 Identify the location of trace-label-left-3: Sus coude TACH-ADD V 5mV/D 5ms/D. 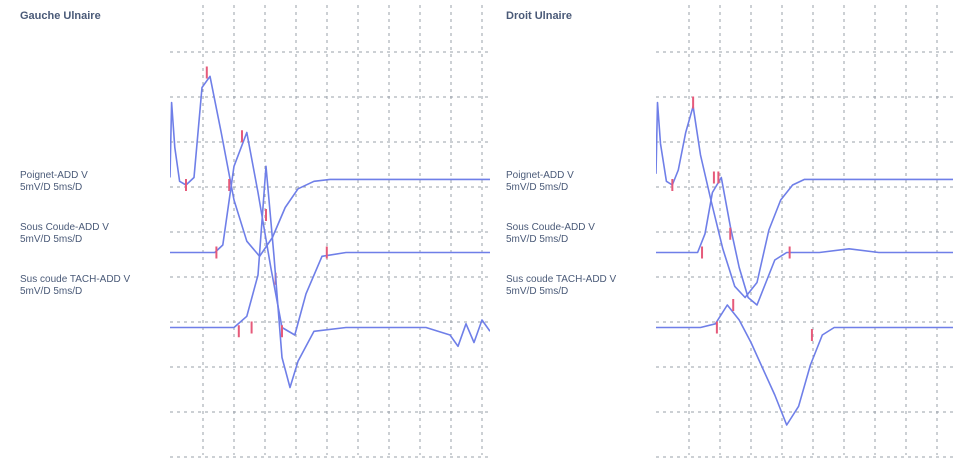
(75, 286).